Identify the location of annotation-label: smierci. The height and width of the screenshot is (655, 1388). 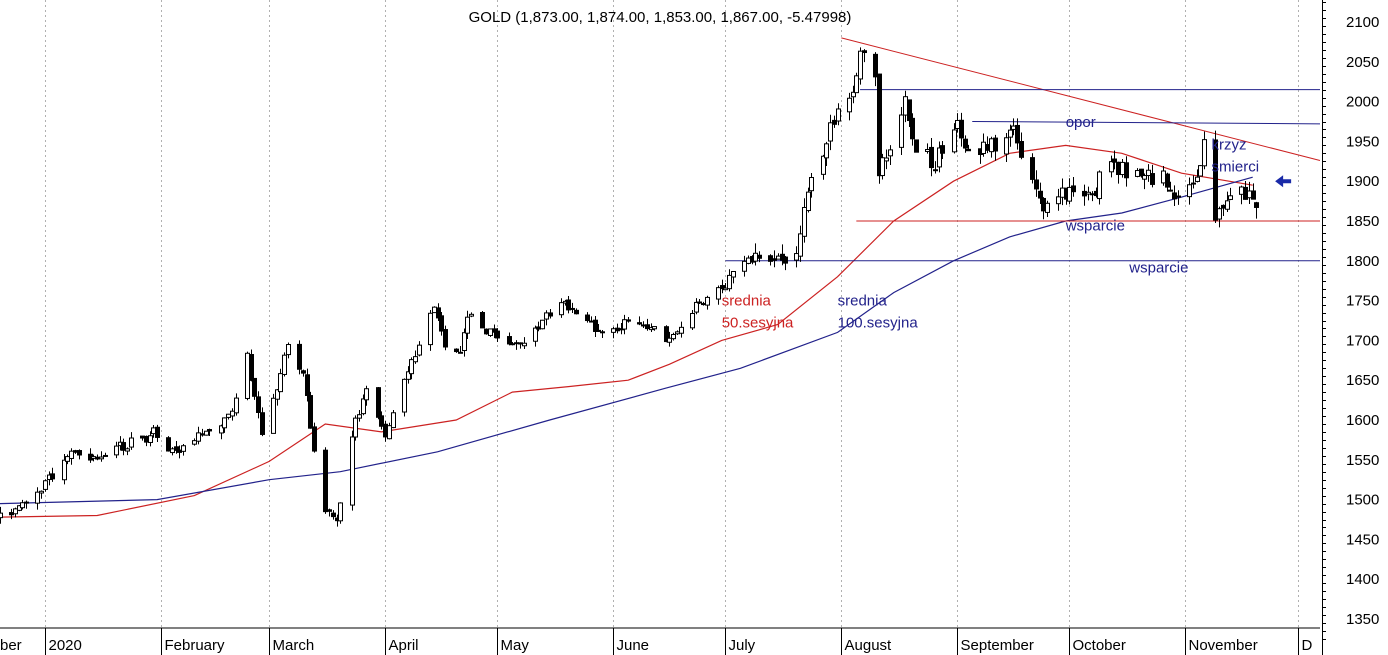
(1236, 167).